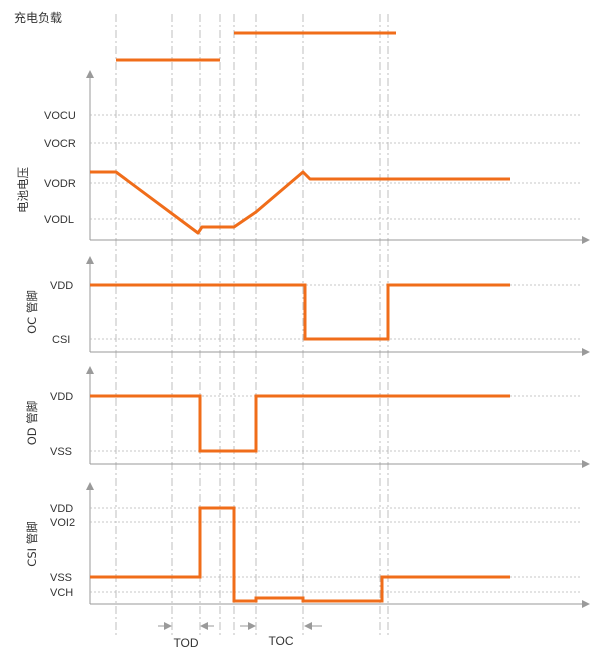 The width and height of the screenshot is (591, 652). What do you see at coordinates (300, 202) in the screenshot?
I see `battery-voltage-trace` at bounding box center [300, 202].